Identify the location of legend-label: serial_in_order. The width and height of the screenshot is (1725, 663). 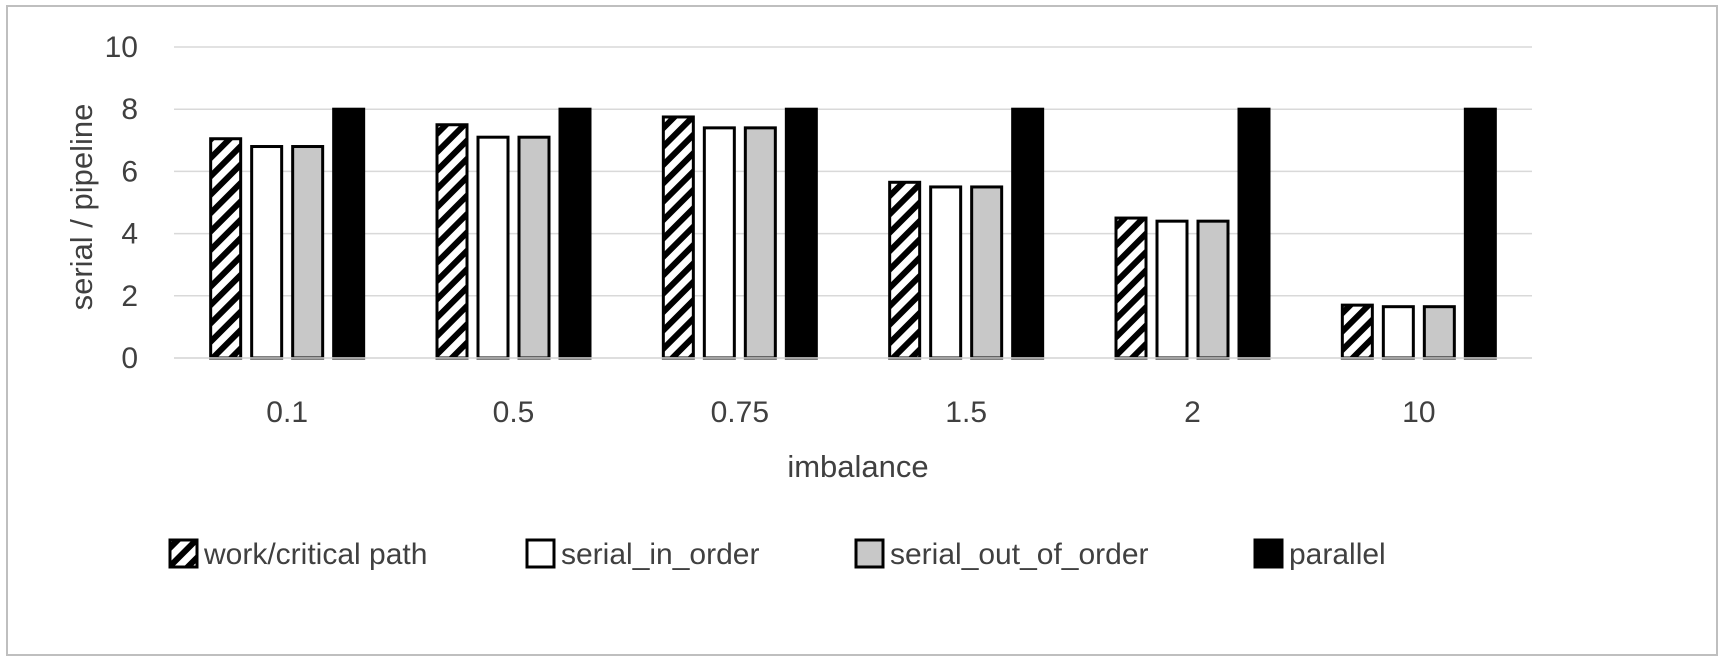
(660, 554).